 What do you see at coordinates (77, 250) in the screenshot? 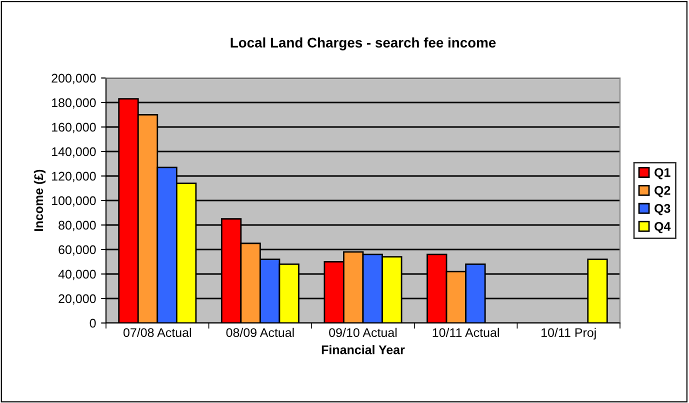
I see `y-tick-label: 60,000` at bounding box center [77, 250].